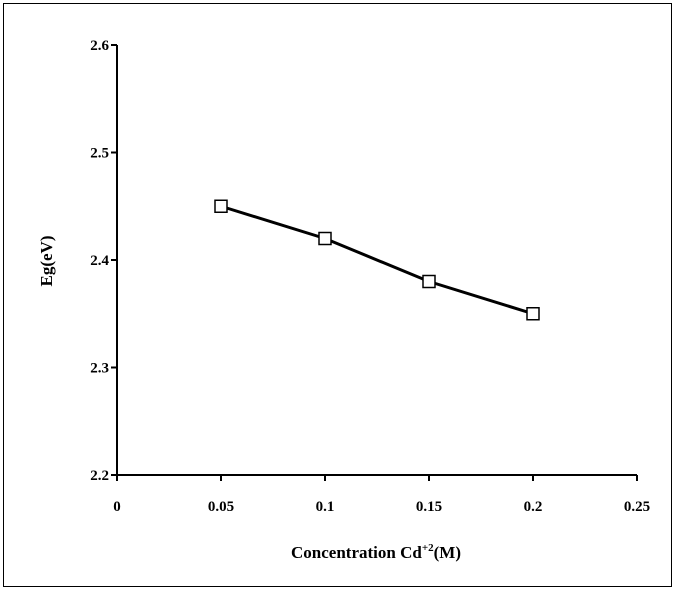 The width and height of the screenshot is (678, 593). I want to click on x-axis-title: Concentration Cd+2(M), so click(376, 552).